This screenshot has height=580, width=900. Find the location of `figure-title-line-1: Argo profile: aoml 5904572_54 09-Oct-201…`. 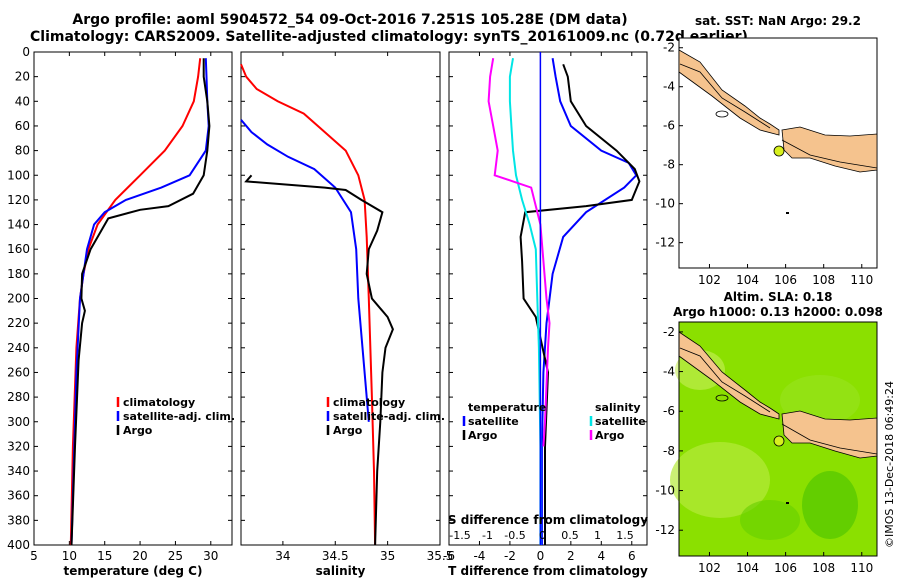

figure-title-line-1: Argo profile: aoml 5904572_54 09-Oct-201… is located at coordinates (350, 20).